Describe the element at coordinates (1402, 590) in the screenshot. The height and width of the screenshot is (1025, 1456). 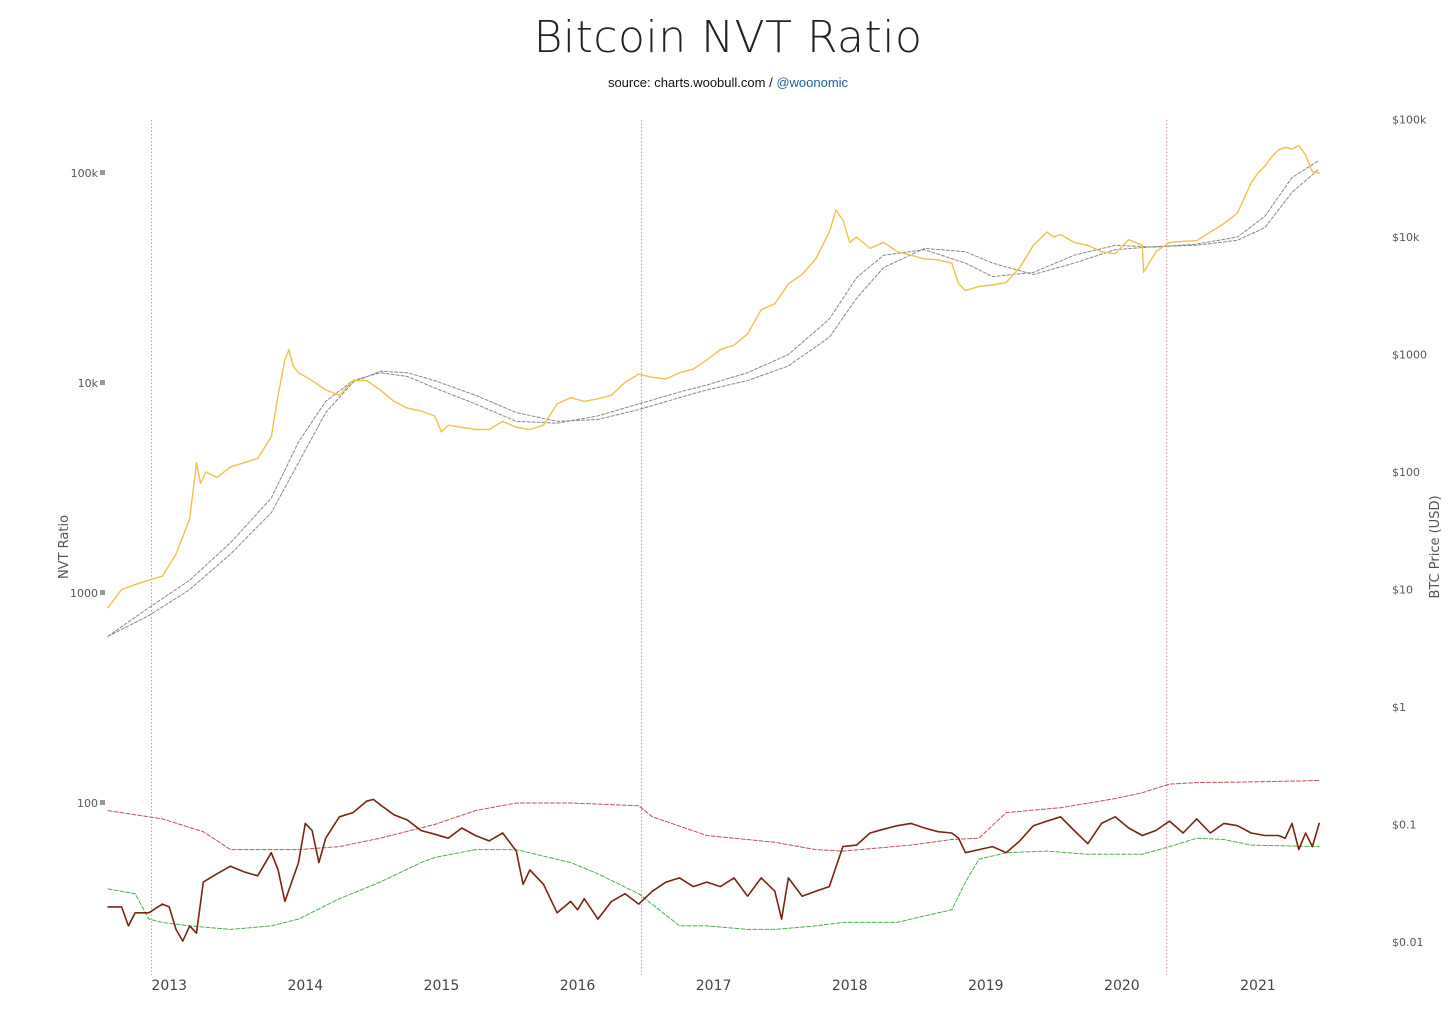
I see `right-tick-label: $10` at that location.